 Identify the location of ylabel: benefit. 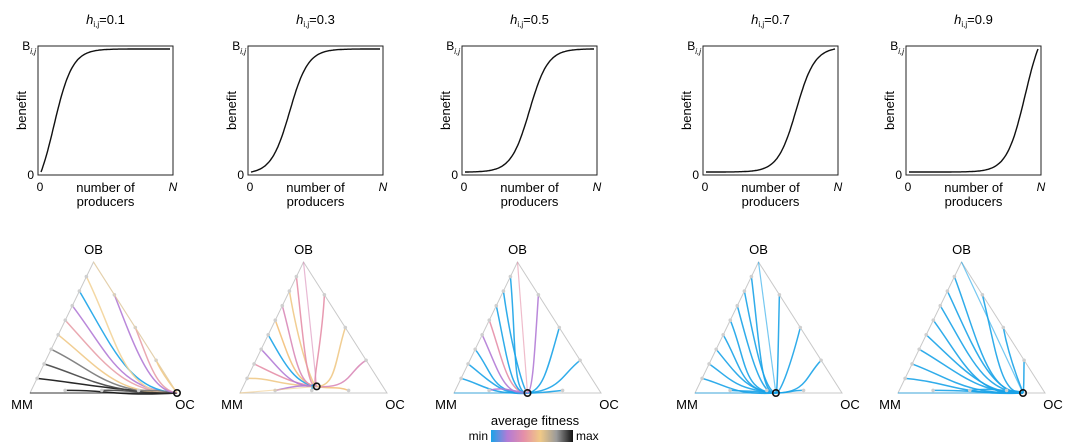
(21, 110).